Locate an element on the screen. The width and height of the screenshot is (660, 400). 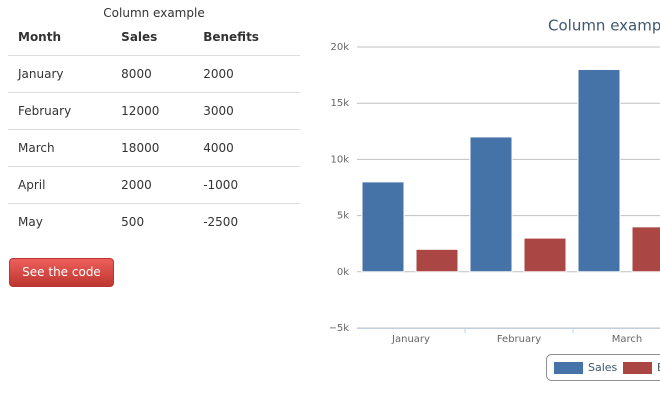
legend-label: Benefits is located at coordinates (658, 367).